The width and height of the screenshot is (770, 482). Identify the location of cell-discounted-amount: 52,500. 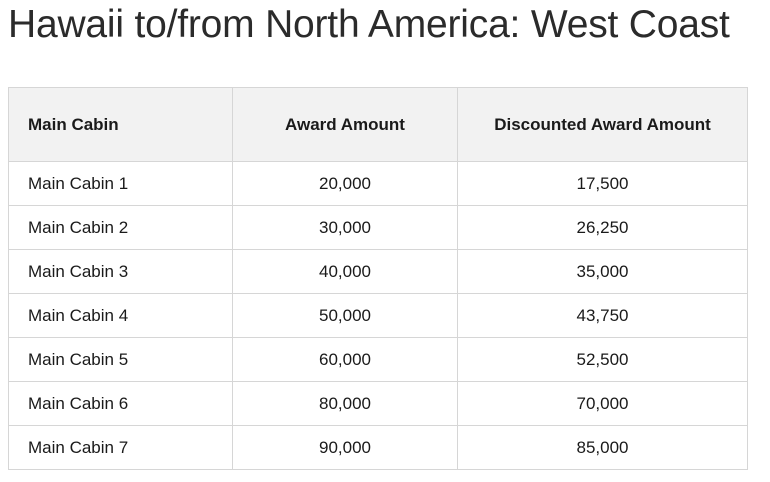
(602, 359).